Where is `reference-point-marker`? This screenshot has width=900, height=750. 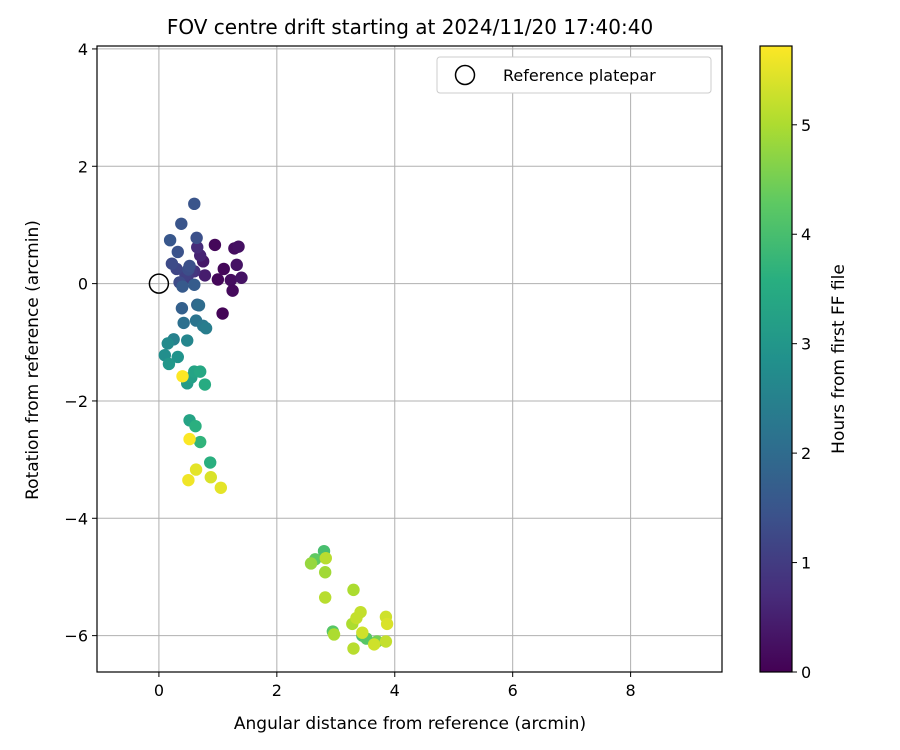
reference-point-marker is located at coordinates (159, 283).